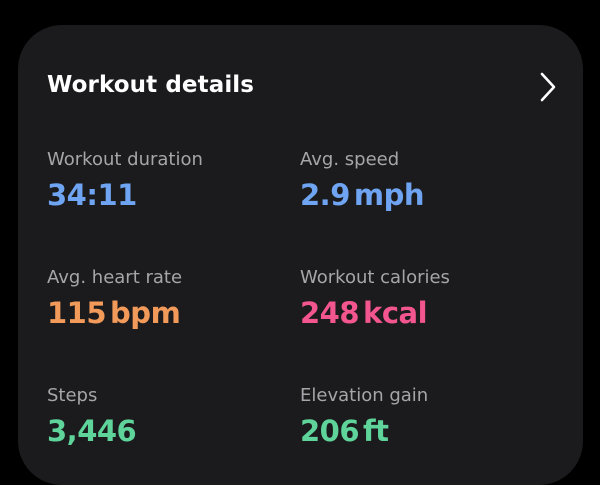 The width and height of the screenshot is (600, 485). What do you see at coordinates (115, 277) in the screenshot?
I see `stat-label: Avg. heart rate` at bounding box center [115, 277].